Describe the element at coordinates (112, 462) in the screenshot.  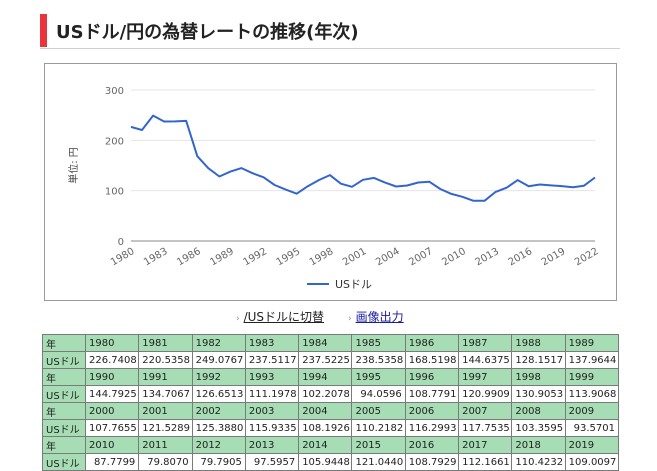
I see `rate-cell: 87.7799` at that location.